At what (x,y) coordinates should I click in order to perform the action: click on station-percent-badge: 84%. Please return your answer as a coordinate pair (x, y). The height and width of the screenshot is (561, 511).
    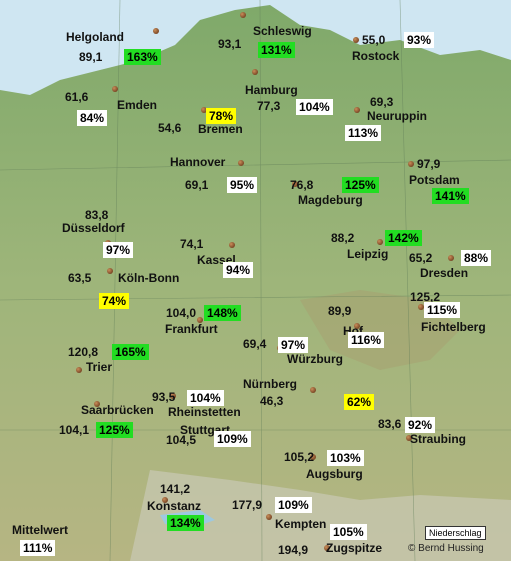
    Looking at the image, I should click on (92, 118).